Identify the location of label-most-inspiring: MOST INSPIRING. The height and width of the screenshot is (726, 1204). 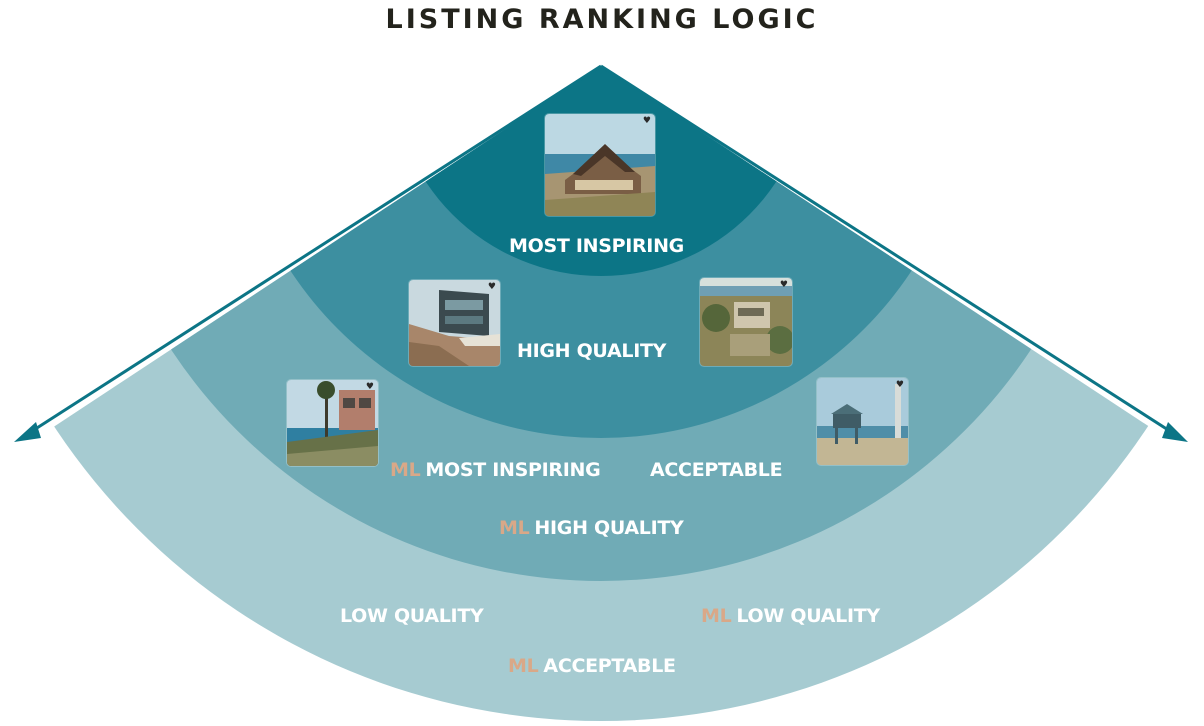
(596, 246).